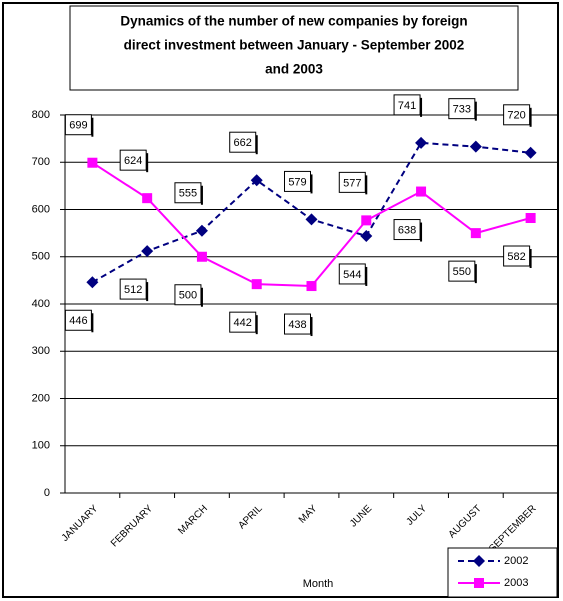 This screenshot has height=601, width=563. I want to click on title-box, so click(294, 48).